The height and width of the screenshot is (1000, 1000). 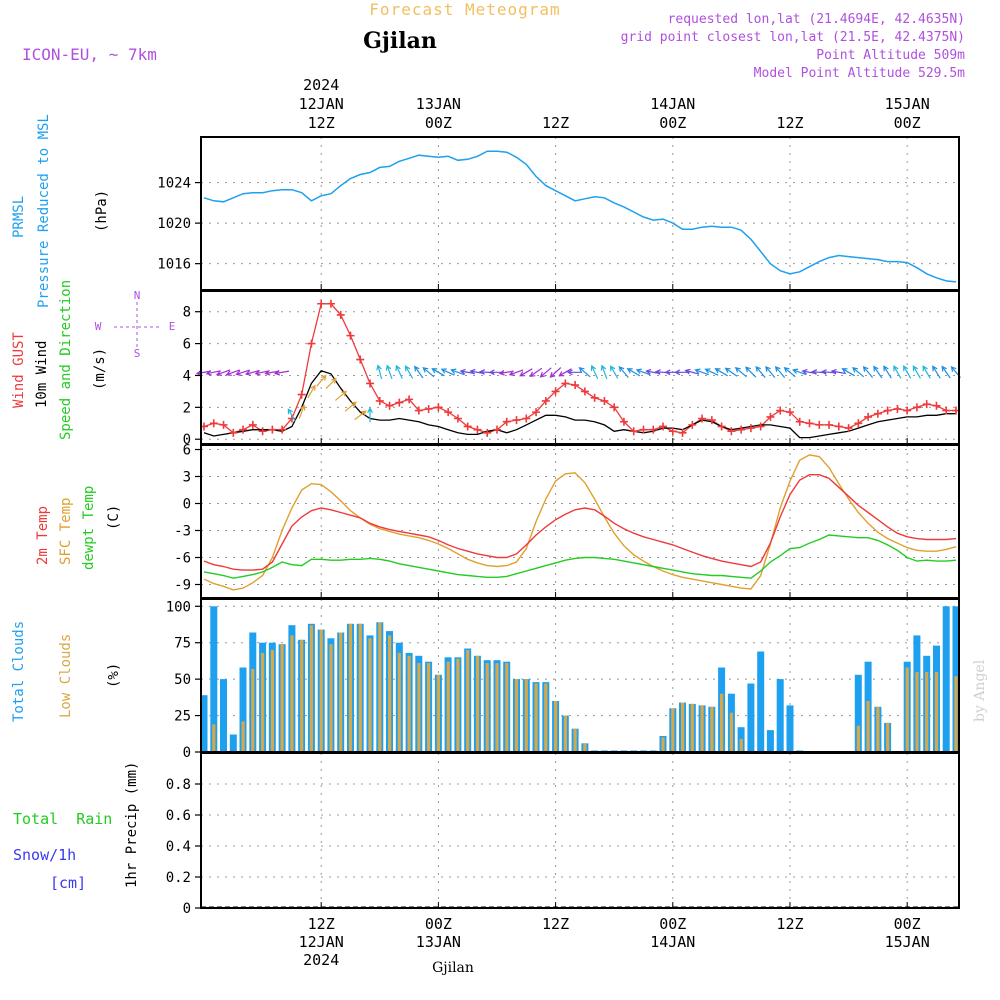 I want to click on precip-ytick-label: 0.4, so click(x=178, y=847).